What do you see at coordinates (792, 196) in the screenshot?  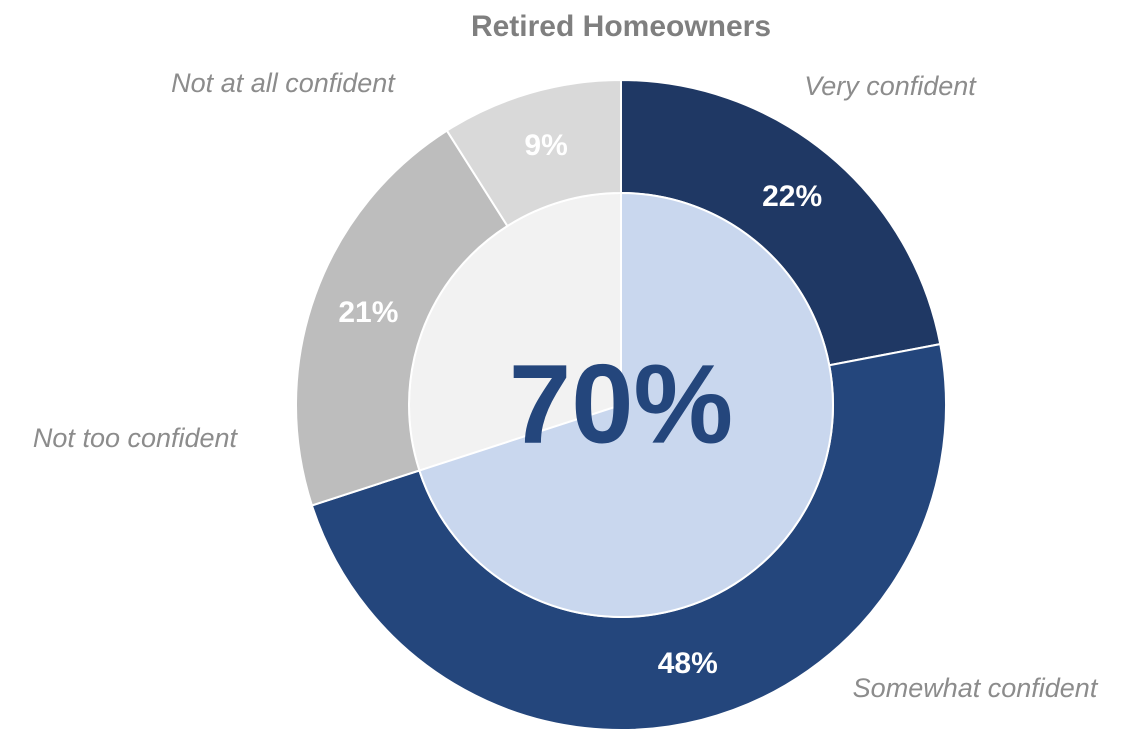 I see `data-label: 22%` at bounding box center [792, 196].